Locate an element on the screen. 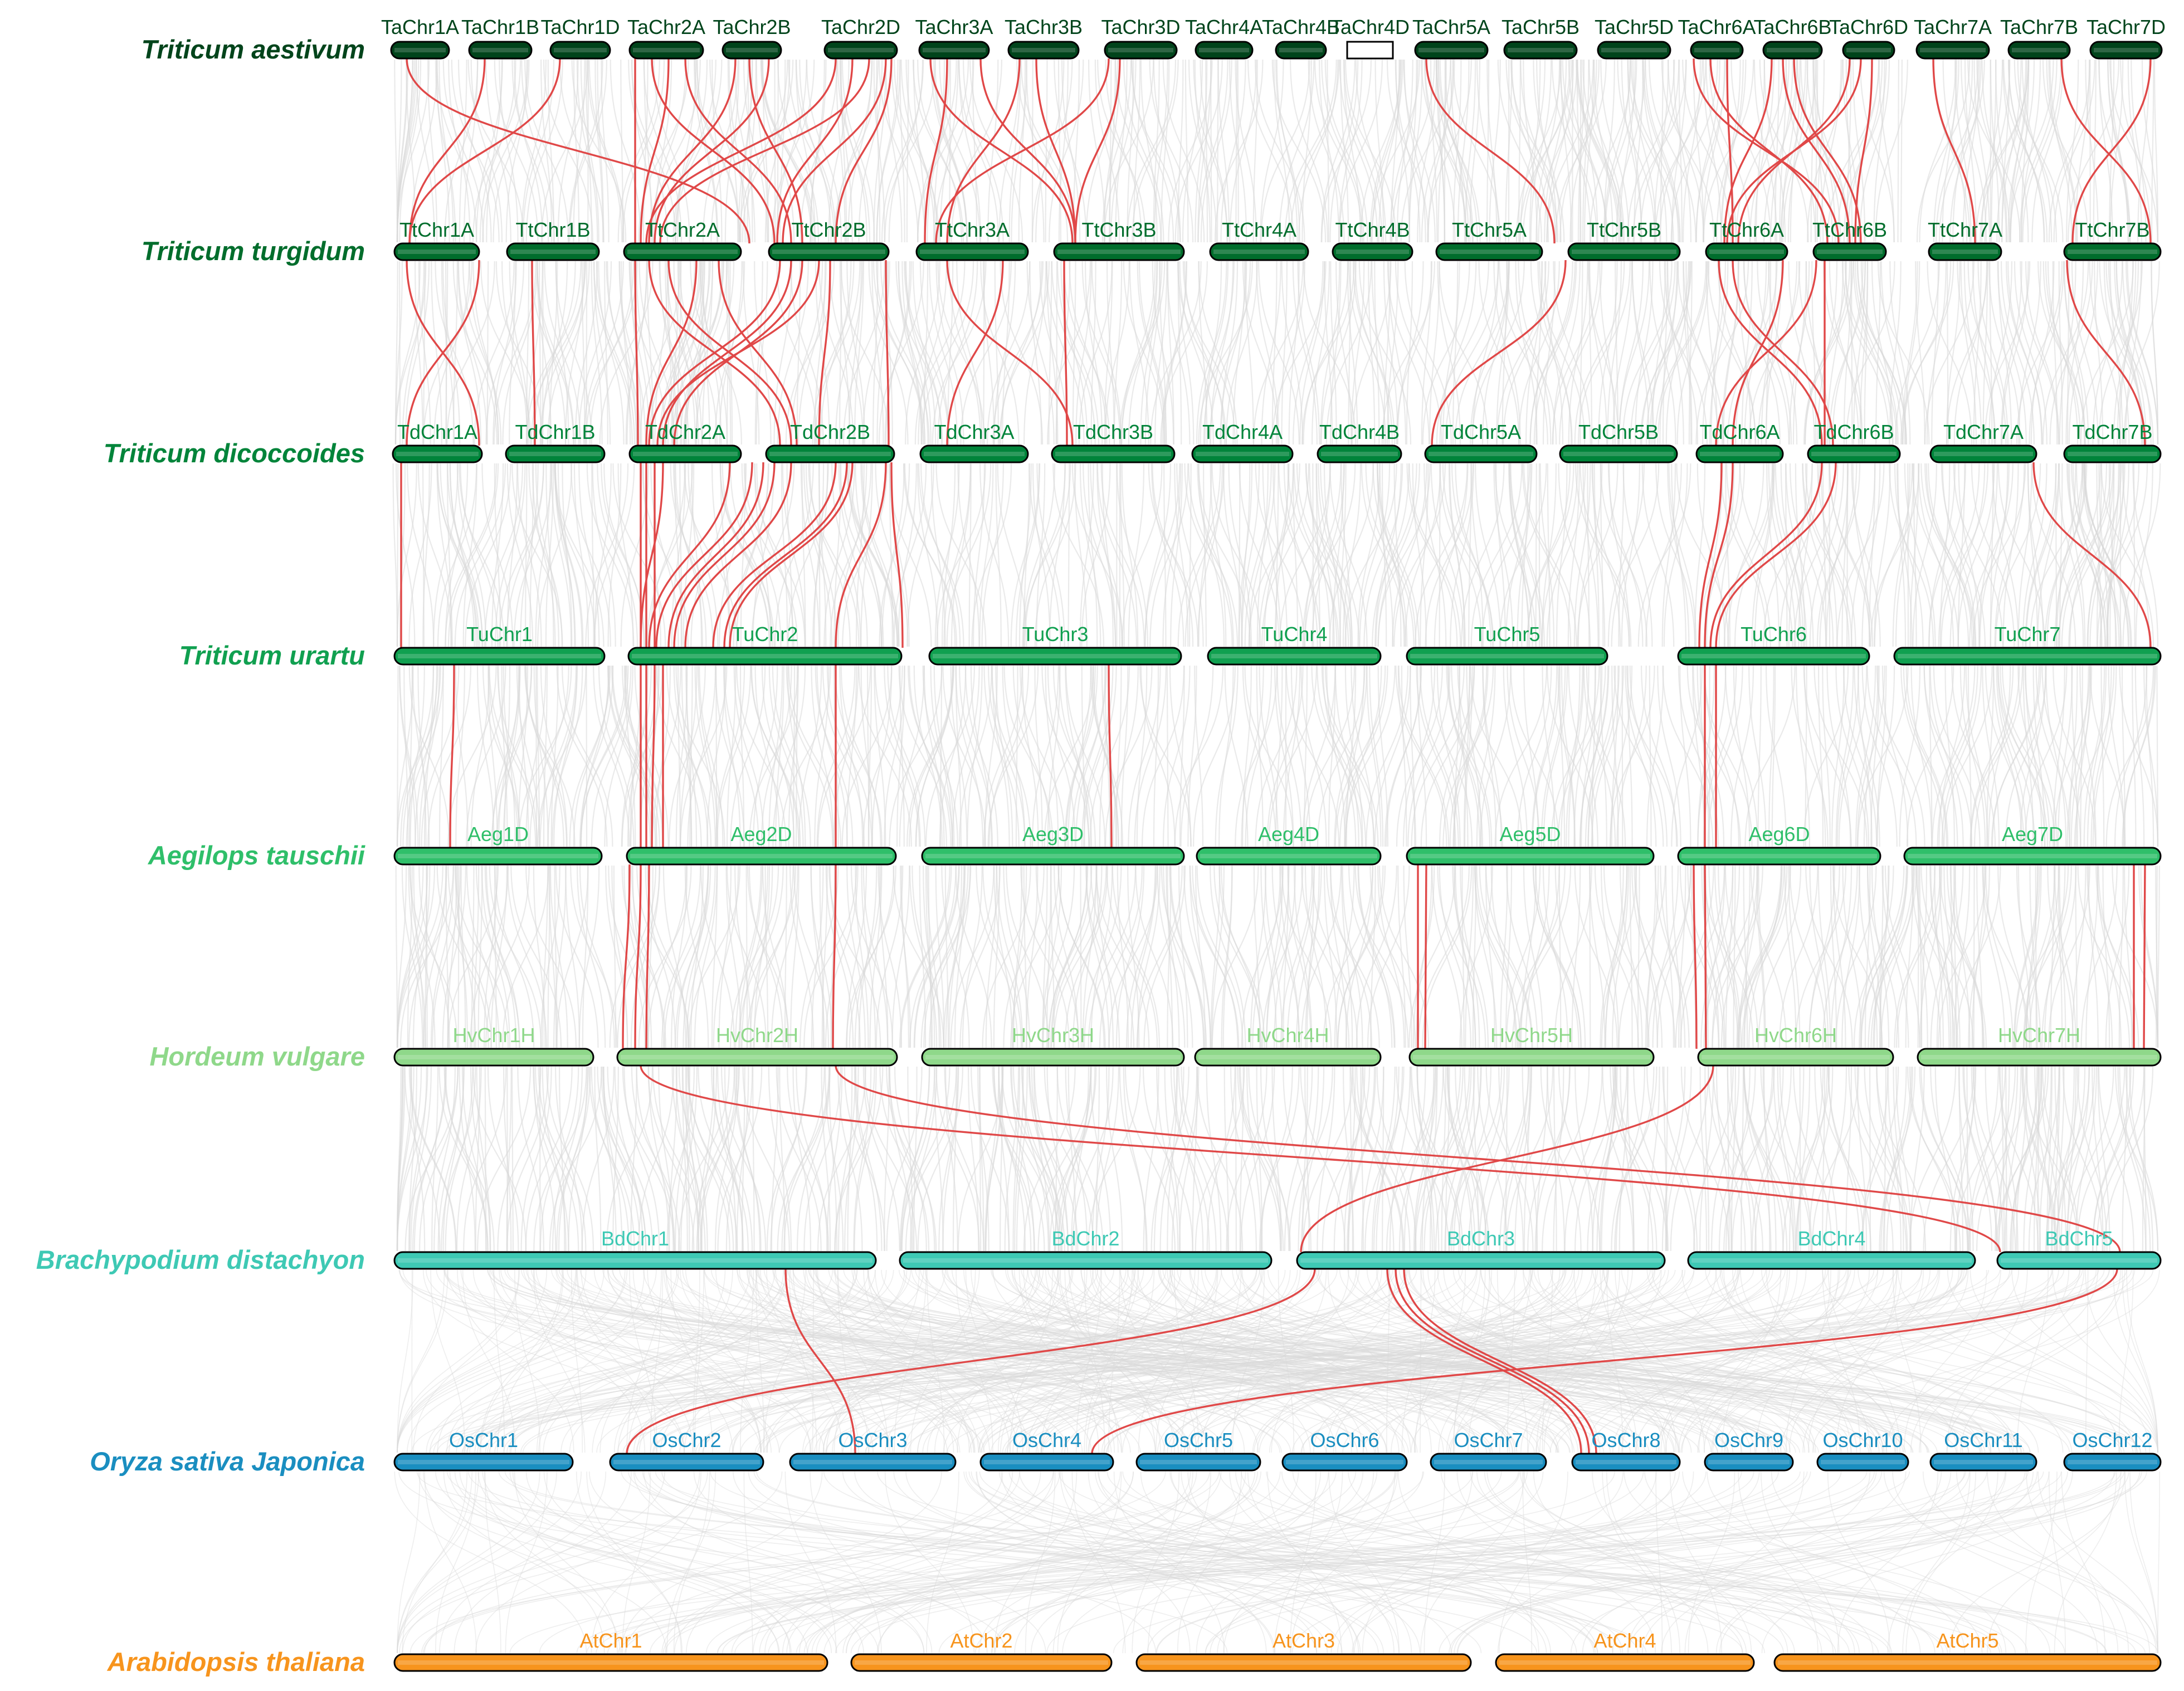 This screenshot has width=2184, height=1691. chromosome-bar is located at coordinates (436, 252).